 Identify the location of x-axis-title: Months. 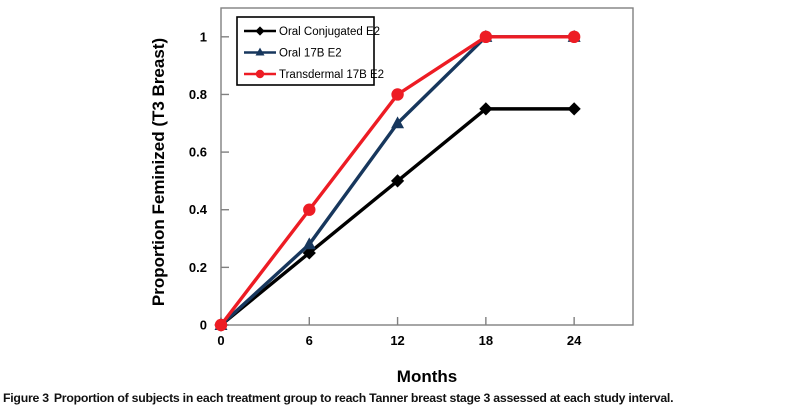
(427, 376).